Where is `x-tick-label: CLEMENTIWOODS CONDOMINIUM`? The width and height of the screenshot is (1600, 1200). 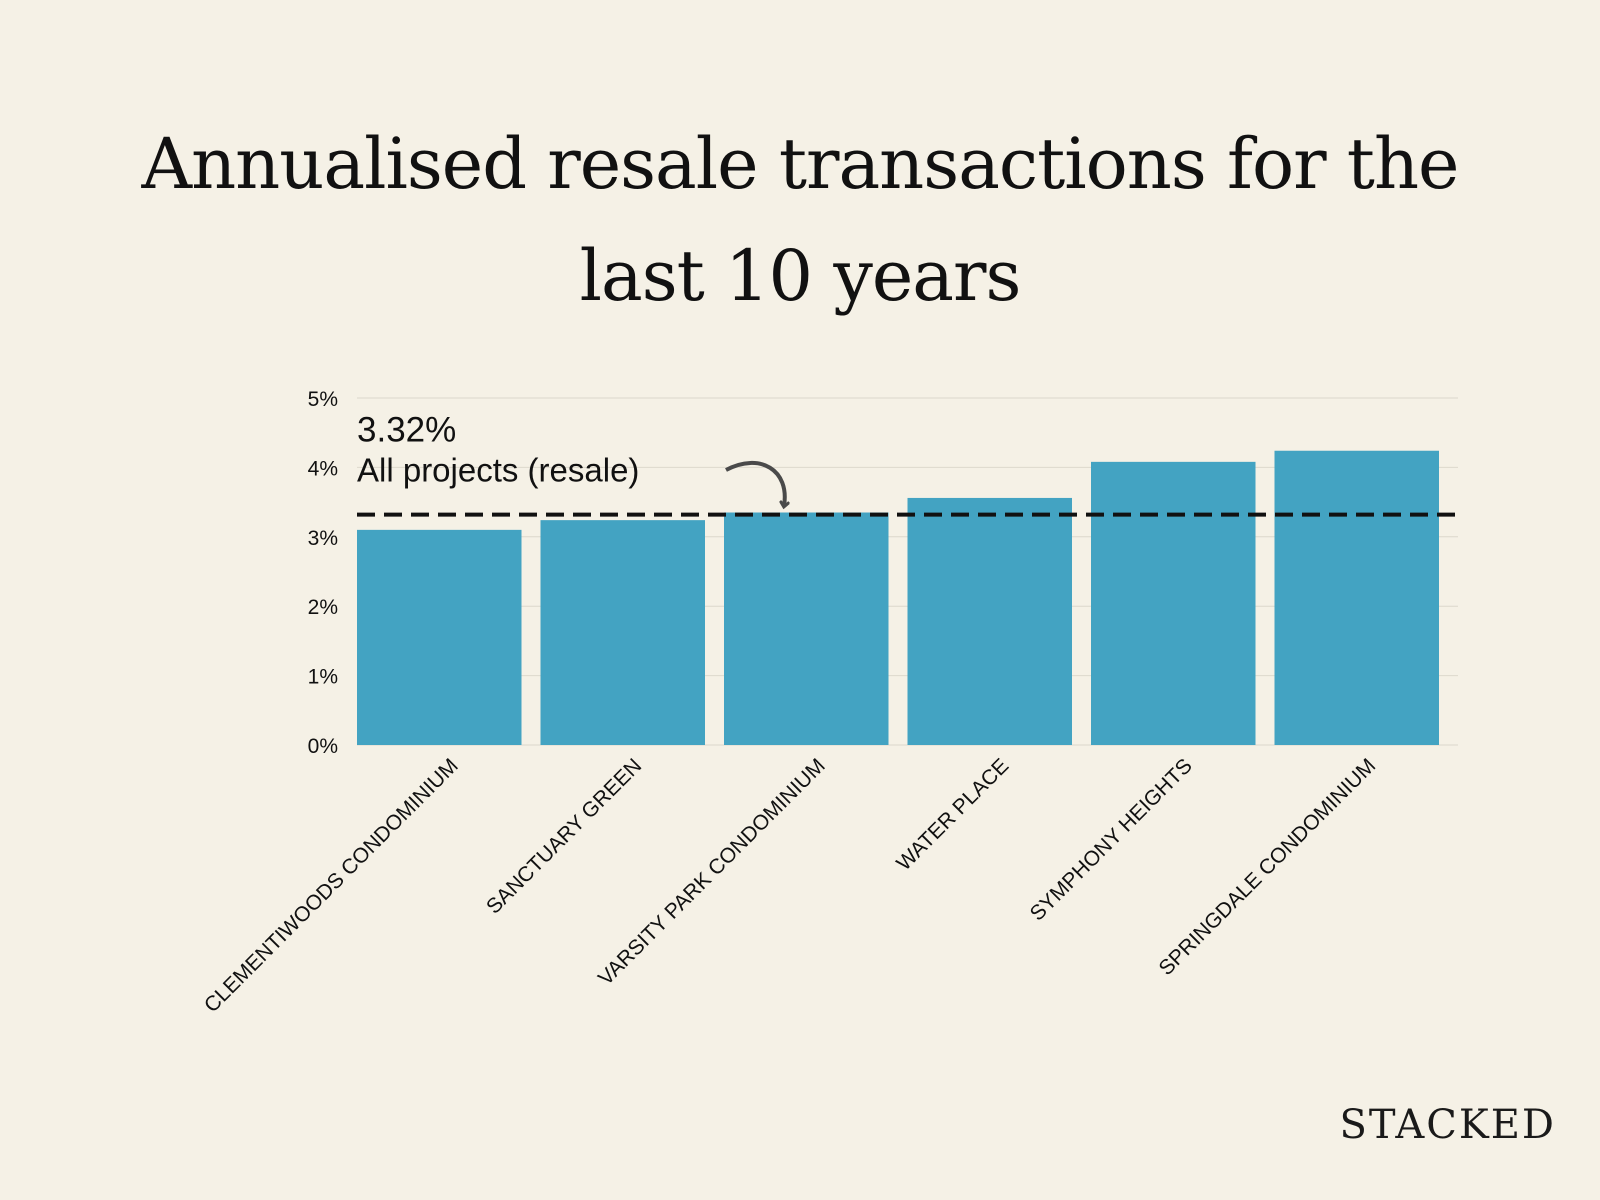
x-tick-label: CLEMENTIWOODS CONDOMINIUM is located at coordinates (331, 885).